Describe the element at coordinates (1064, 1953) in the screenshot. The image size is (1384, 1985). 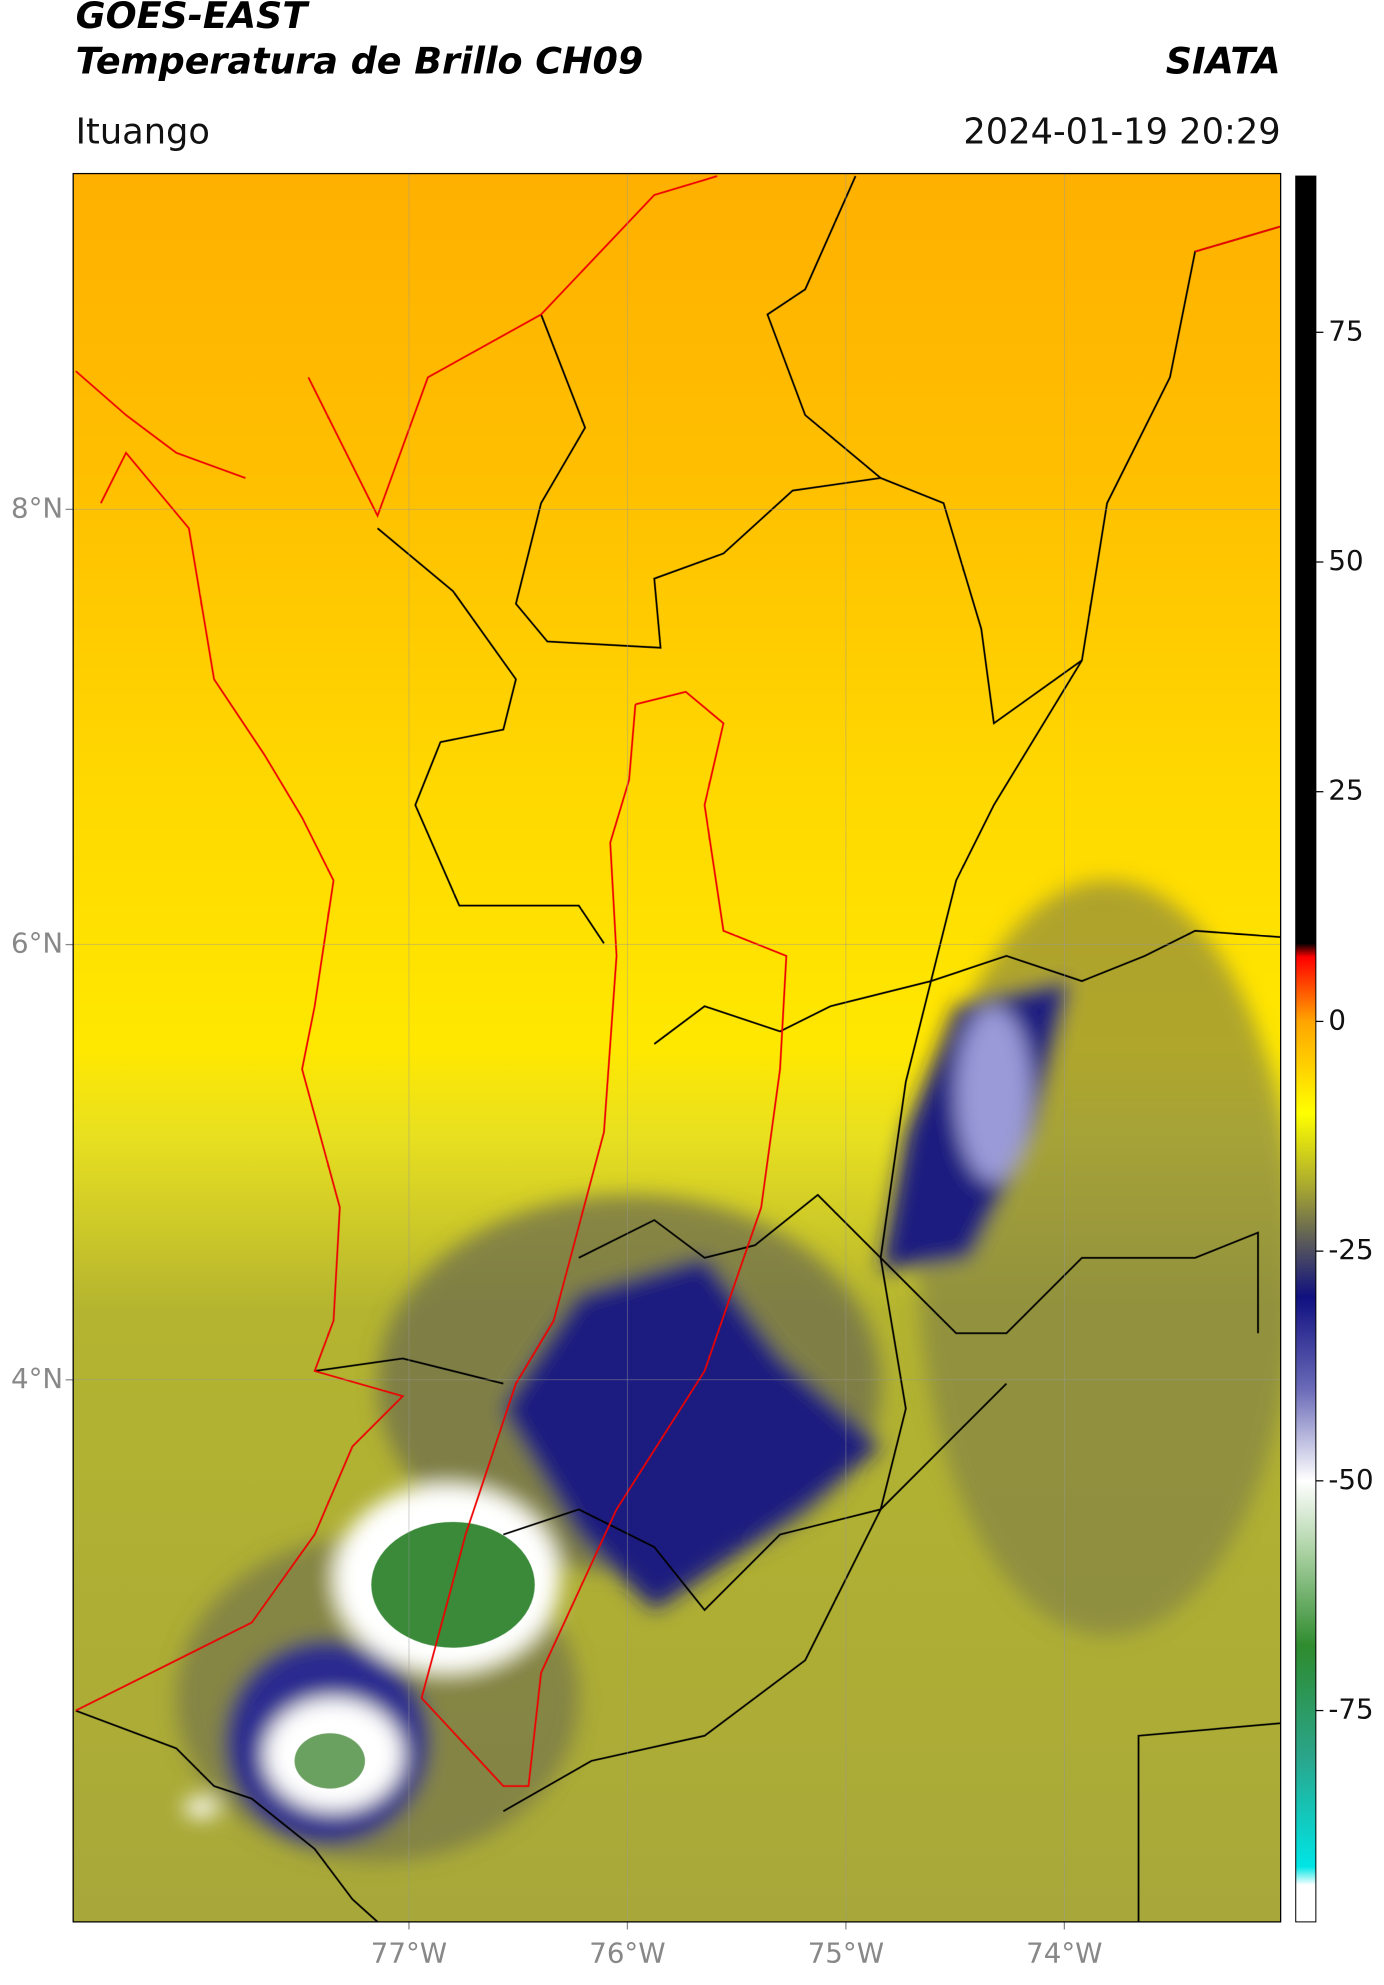
I see `x-tick-label: 74°W` at that location.